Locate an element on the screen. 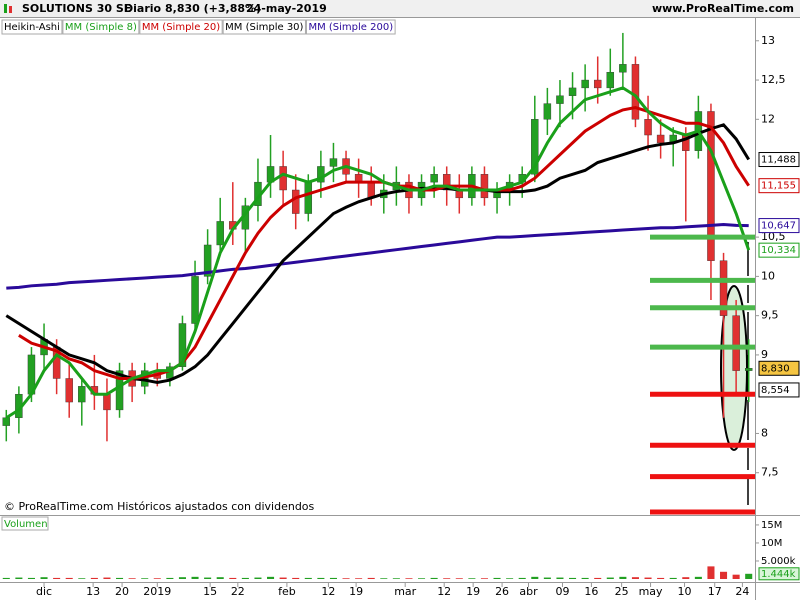  icon is located at coordinates (10, 9).